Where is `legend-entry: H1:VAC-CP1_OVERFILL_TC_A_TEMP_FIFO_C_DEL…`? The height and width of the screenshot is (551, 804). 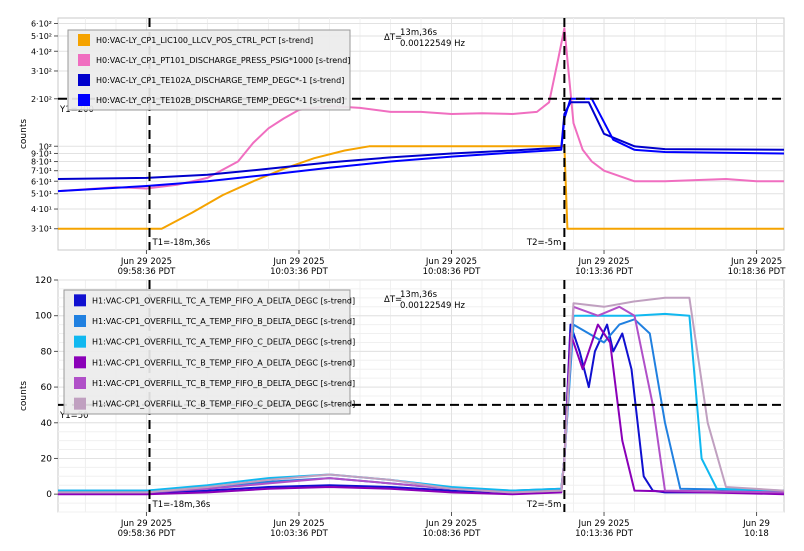 legend-entry: H1:VAC-CP1_OVERFILL_TC_A_TEMP_FIFO_C_DEL… is located at coordinates (223, 342).